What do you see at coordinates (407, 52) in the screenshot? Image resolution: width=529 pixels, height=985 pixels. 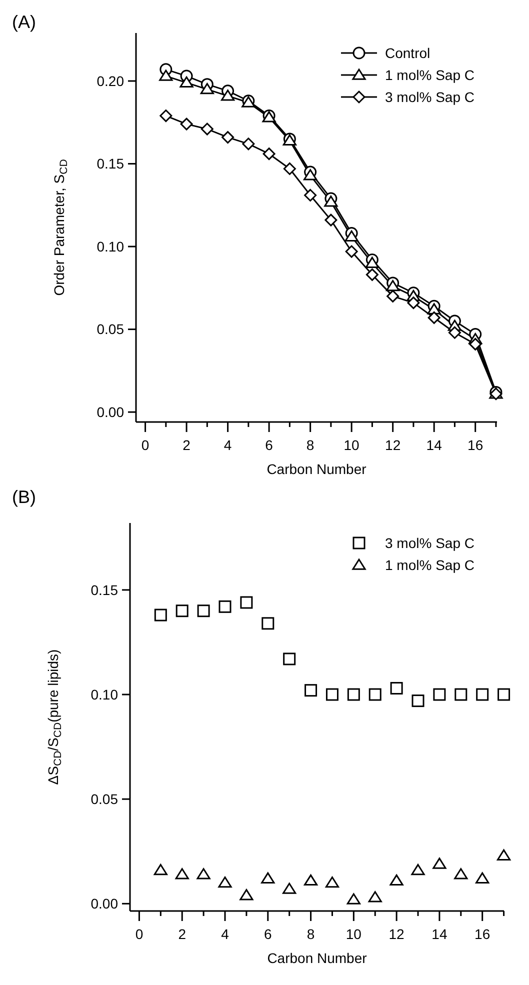 I see `legend-label: Control` at bounding box center [407, 52].